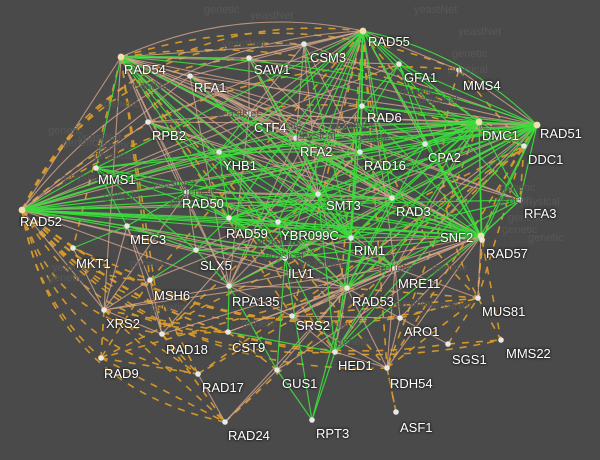  What do you see at coordinates (501, 340) in the screenshot?
I see `node-MMS22` at bounding box center [501, 340].